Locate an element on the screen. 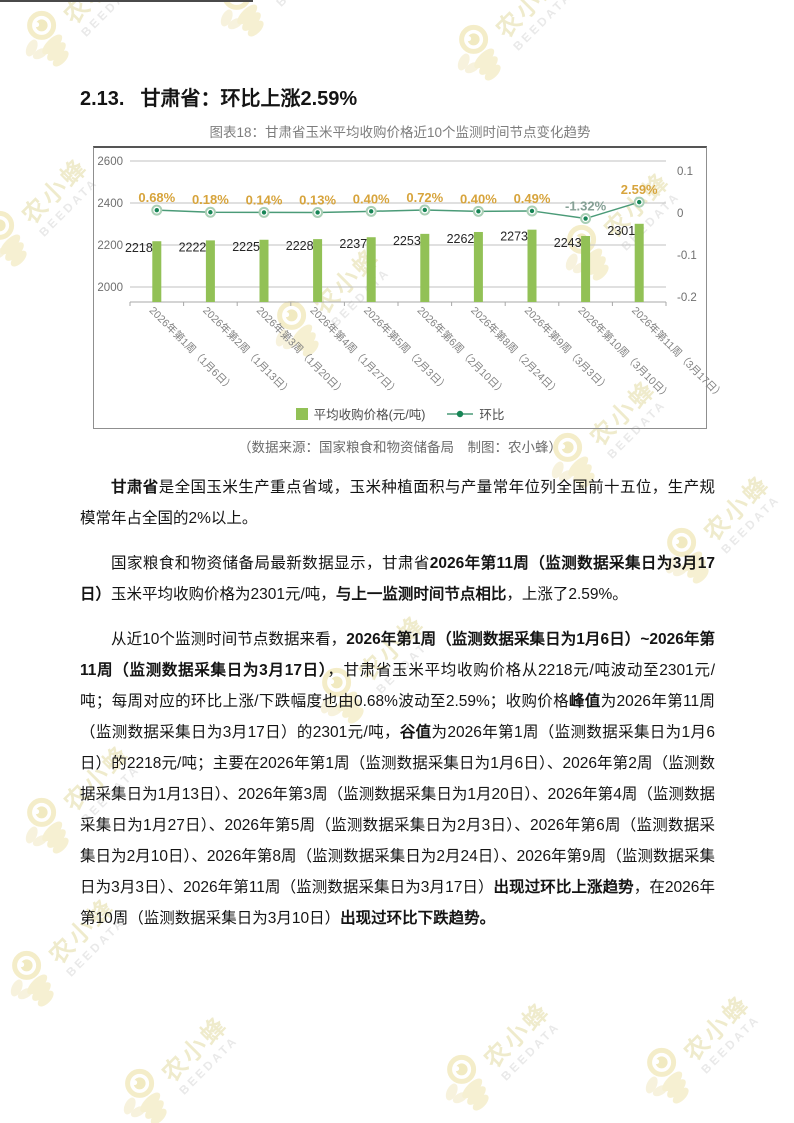  legend-line-swatch-icon is located at coordinates (460, 413).